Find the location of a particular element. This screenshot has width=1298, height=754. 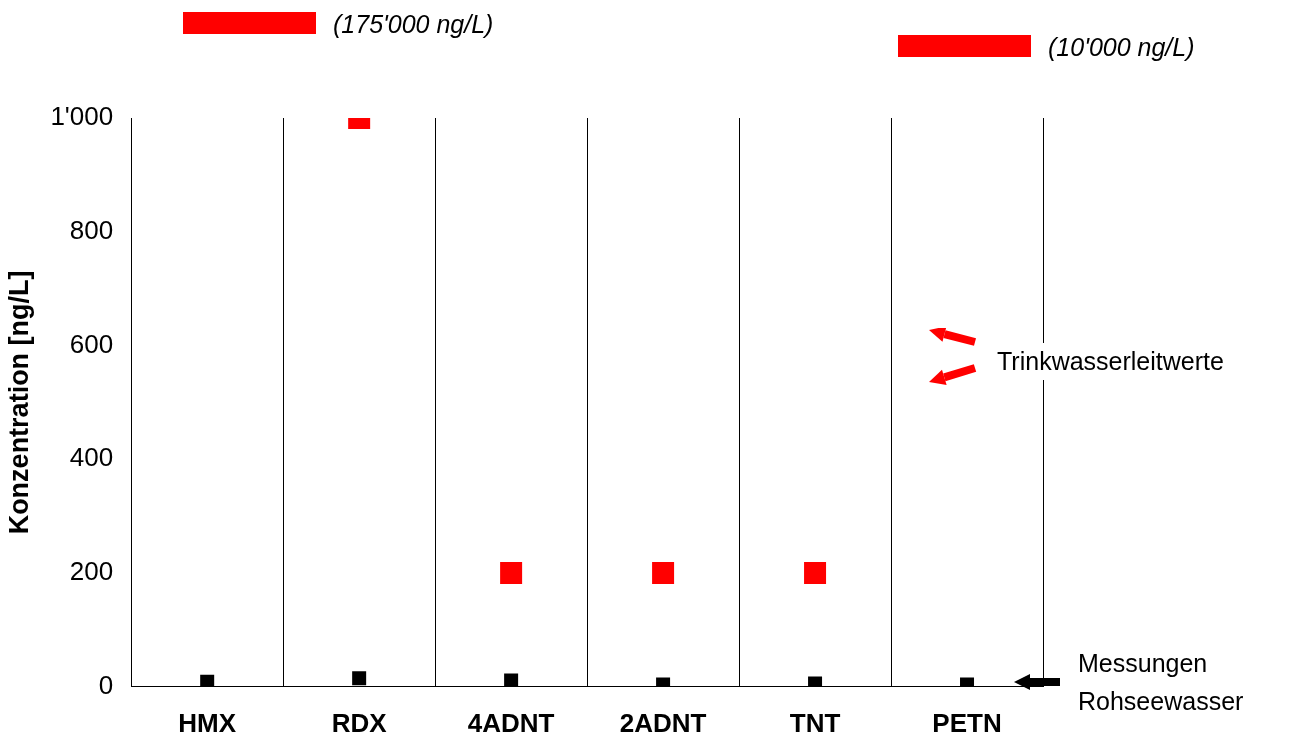

legend-label: Messungen Rohseewasser is located at coordinates (1187, 682).